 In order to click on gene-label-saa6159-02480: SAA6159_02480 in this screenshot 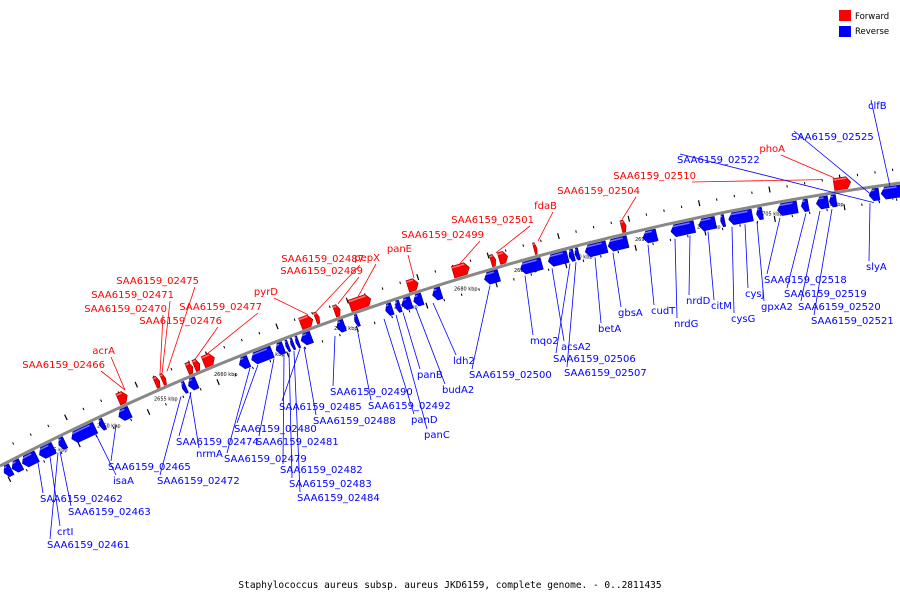, I will do `click(275, 429)`.